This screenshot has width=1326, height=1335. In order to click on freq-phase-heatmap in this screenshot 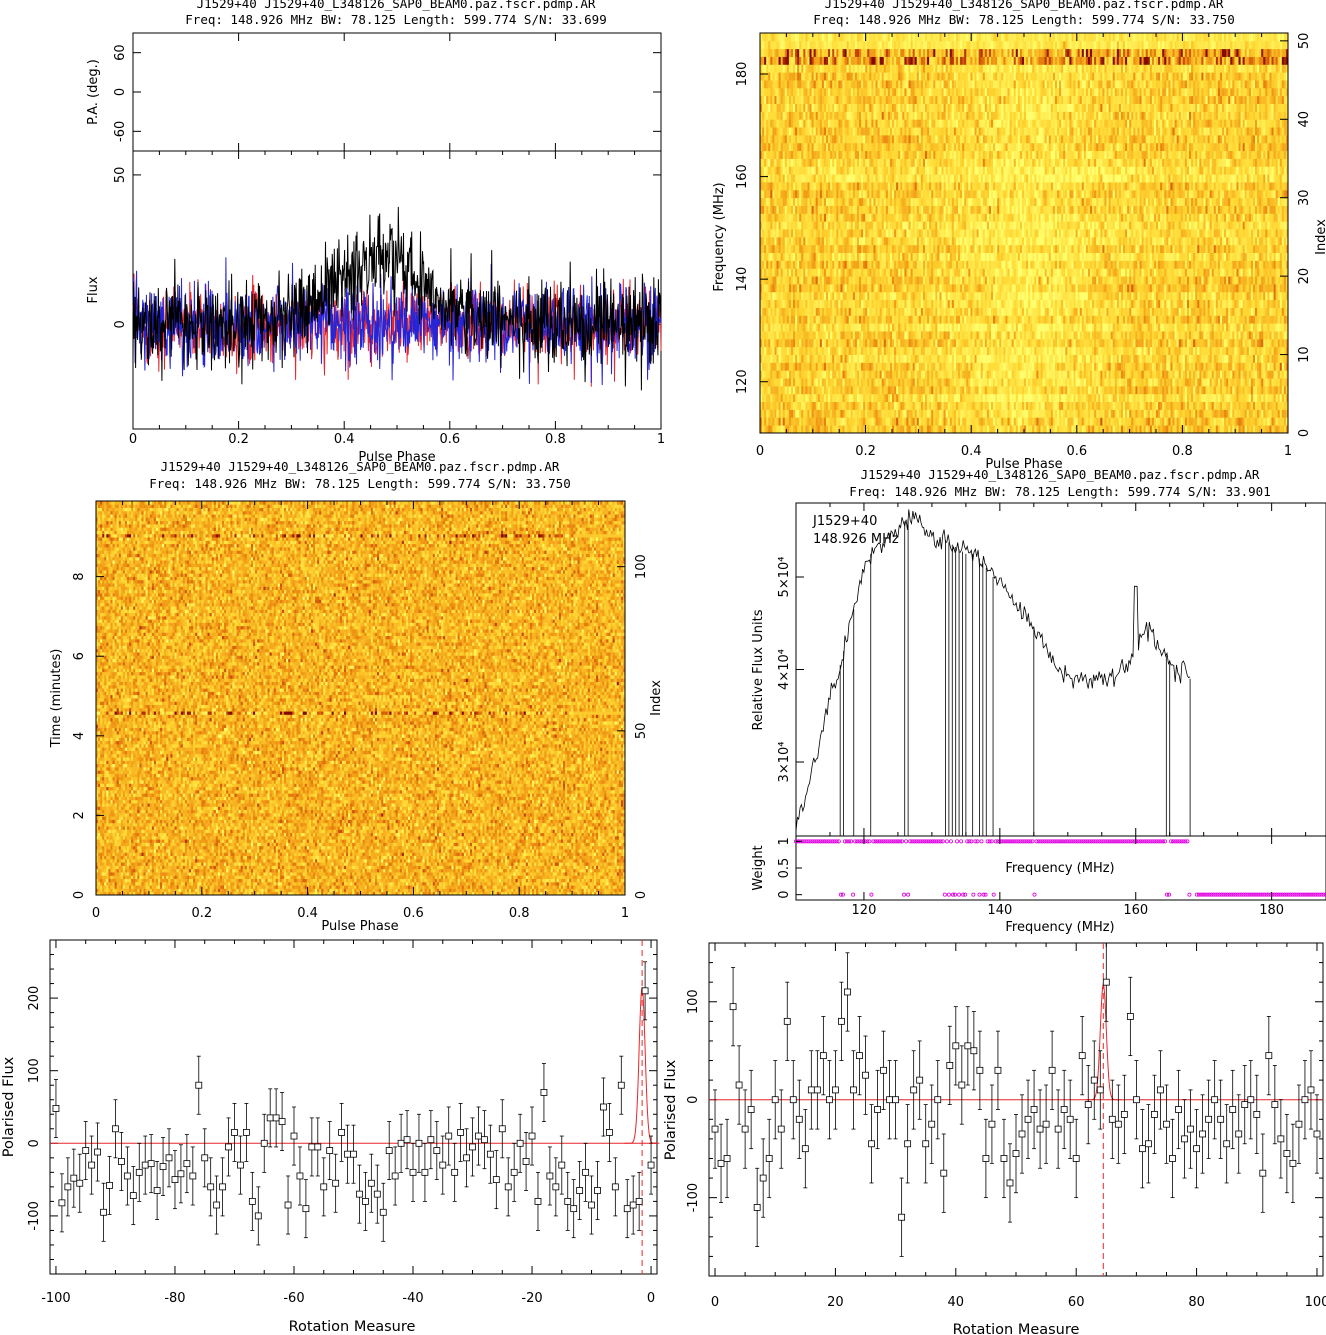, I will do `click(1024, 233)`.